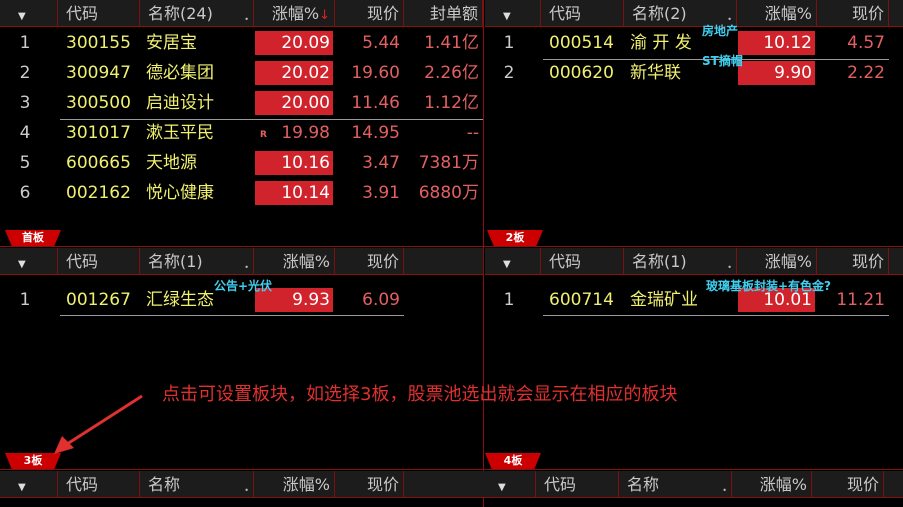  Describe the element at coordinates (263, 135) in the screenshot. I see `r-mark-icon: R` at that location.